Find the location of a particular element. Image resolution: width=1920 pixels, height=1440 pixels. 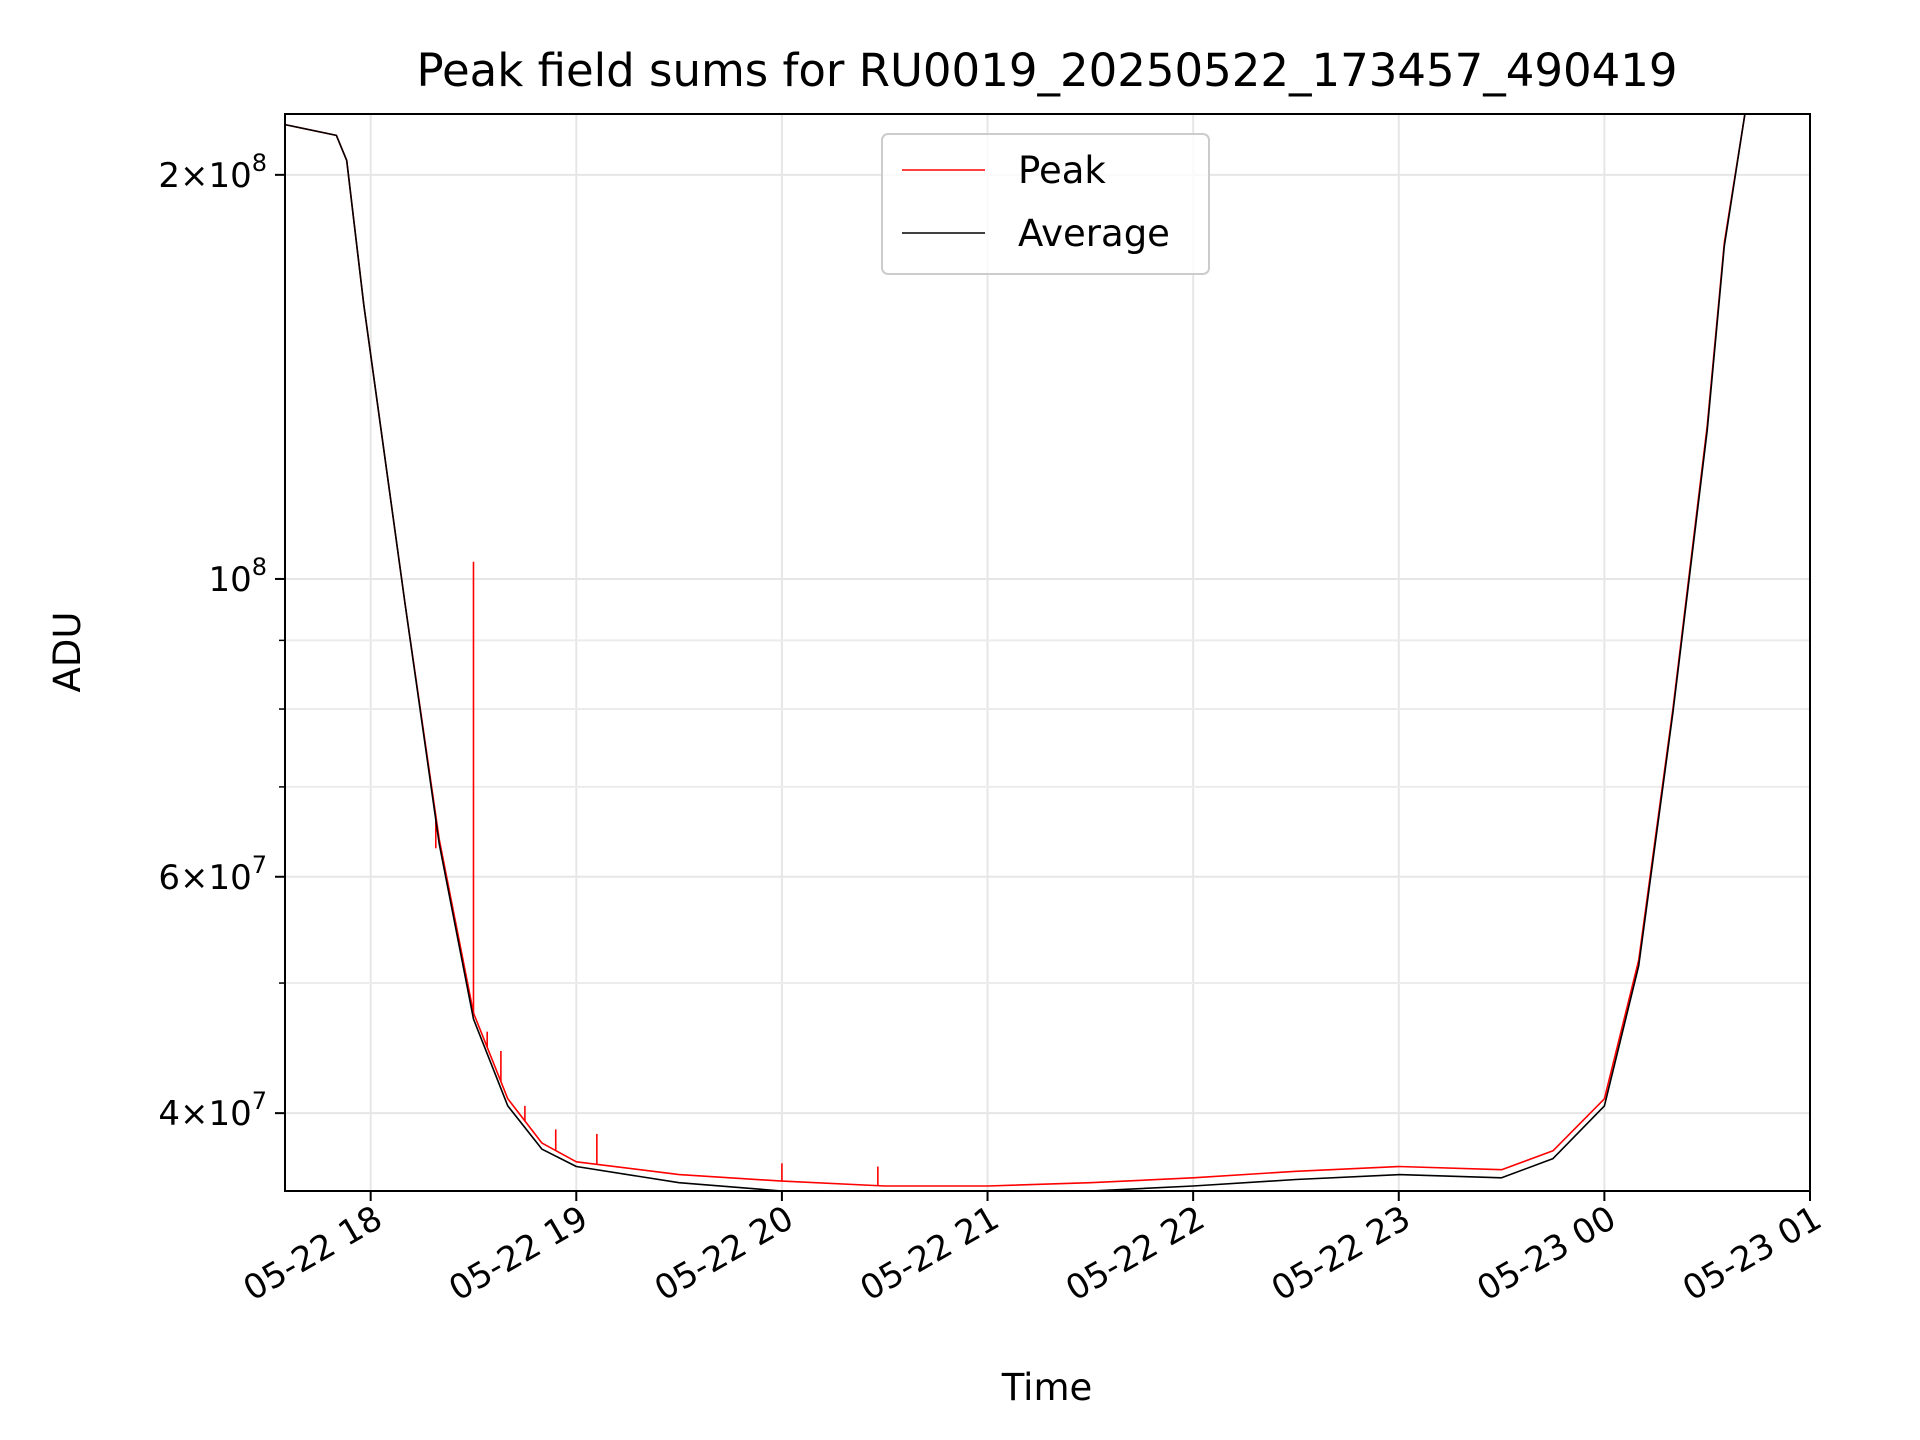

y-axis-label: ADU is located at coordinates (67, 652).